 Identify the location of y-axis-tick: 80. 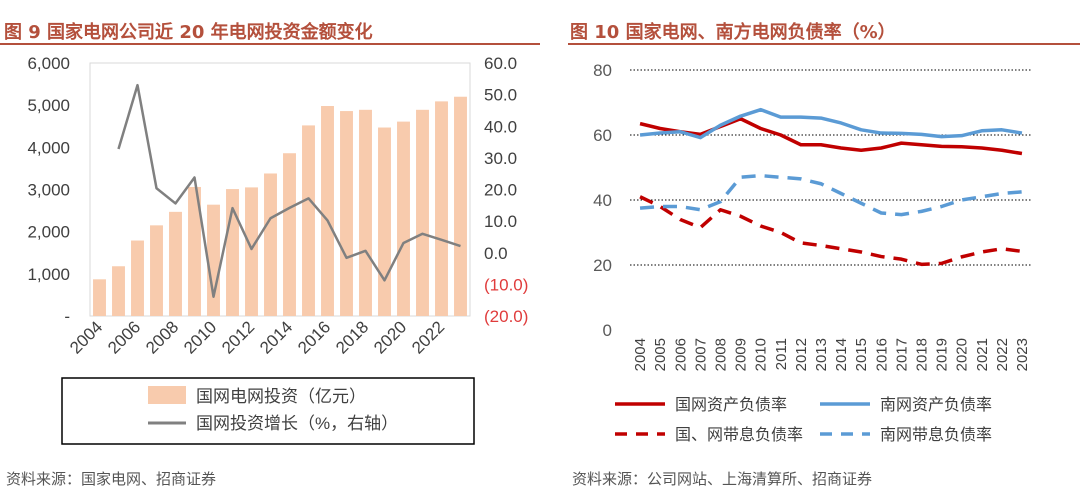
(602, 70).